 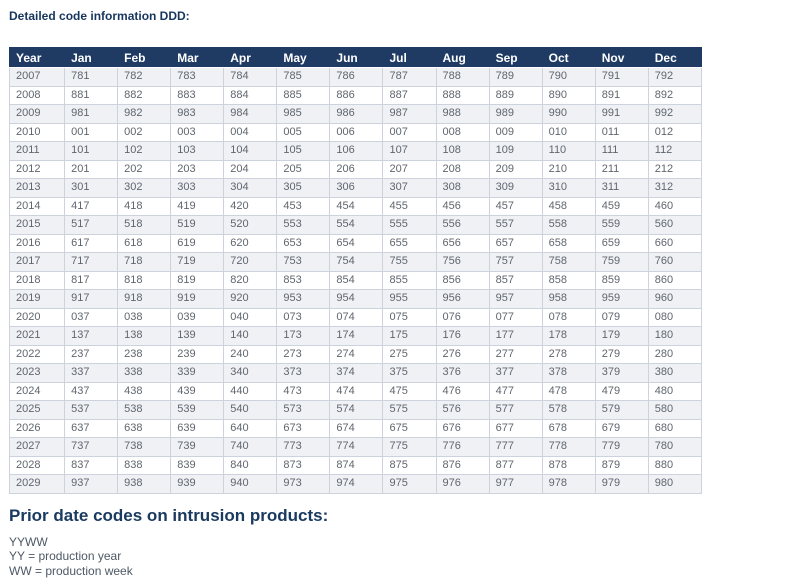 What do you see at coordinates (409, 151) in the screenshot?
I see `code-cell: 107` at bounding box center [409, 151].